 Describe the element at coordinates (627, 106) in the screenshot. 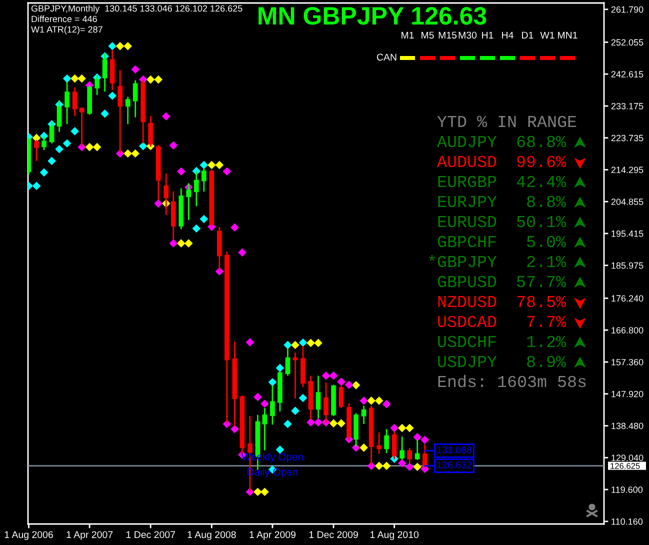

I see `y-tick-label: 233.175` at that location.